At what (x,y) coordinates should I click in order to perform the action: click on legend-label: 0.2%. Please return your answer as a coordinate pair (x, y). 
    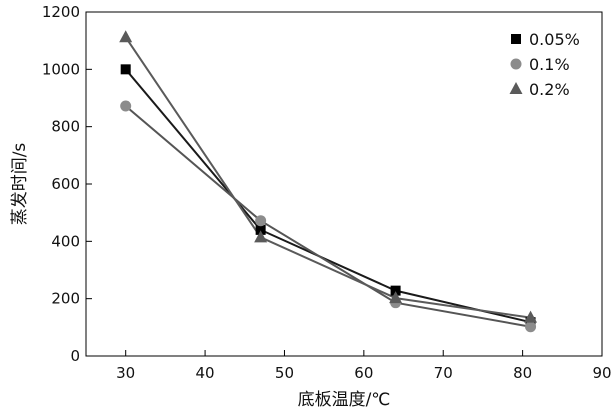
    Looking at the image, I should click on (549, 89).